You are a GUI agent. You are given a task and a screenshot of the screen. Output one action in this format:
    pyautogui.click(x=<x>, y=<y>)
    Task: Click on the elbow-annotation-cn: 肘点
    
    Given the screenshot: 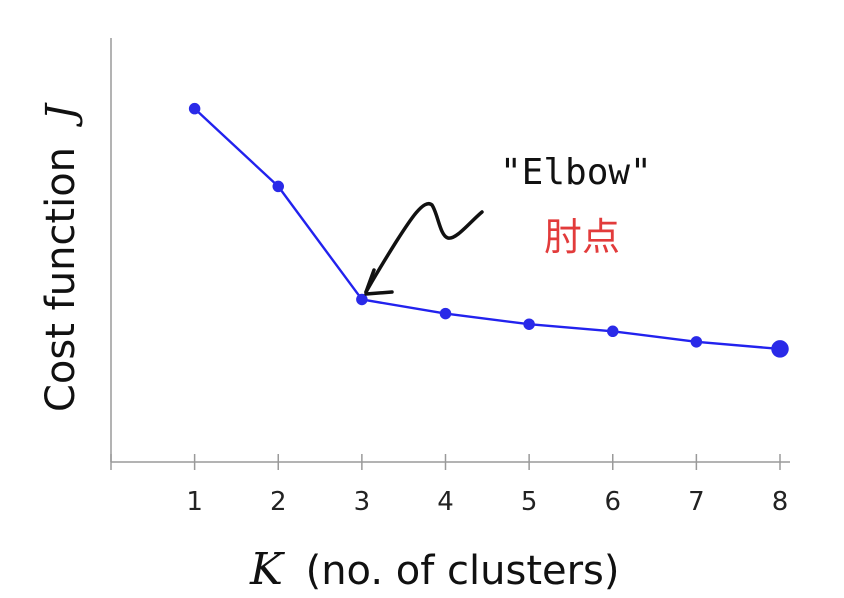 What is the action you would take?
    pyautogui.click(x=582, y=237)
    